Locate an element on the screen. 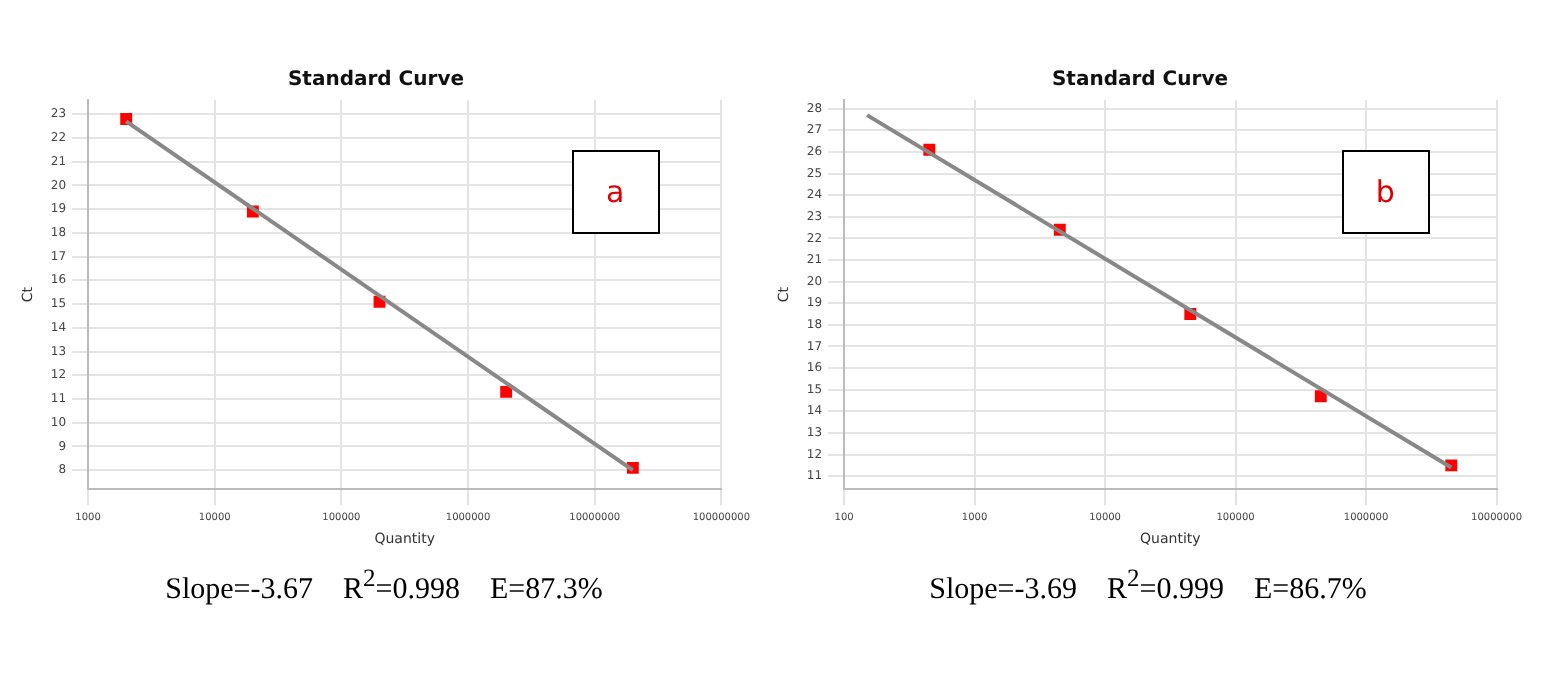 The height and width of the screenshot is (674, 1542). annotation: a is located at coordinates (615, 192).